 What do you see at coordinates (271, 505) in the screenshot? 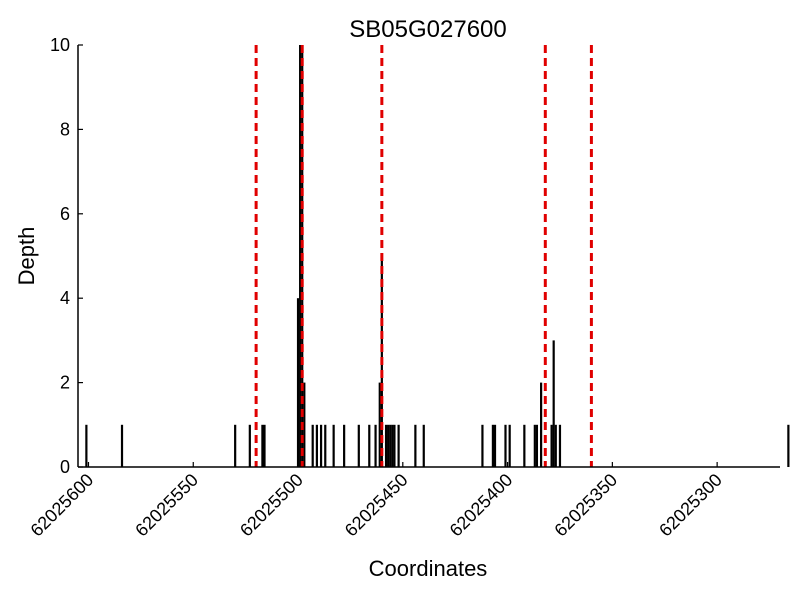
I see `x-tick-label: 62025500` at bounding box center [271, 505].